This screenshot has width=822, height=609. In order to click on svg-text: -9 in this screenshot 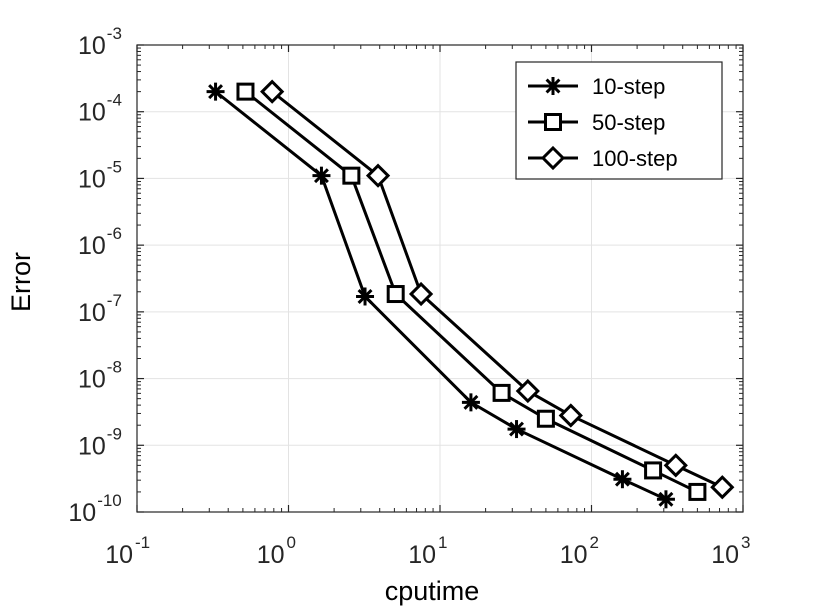, I will do `click(114, 433)`.